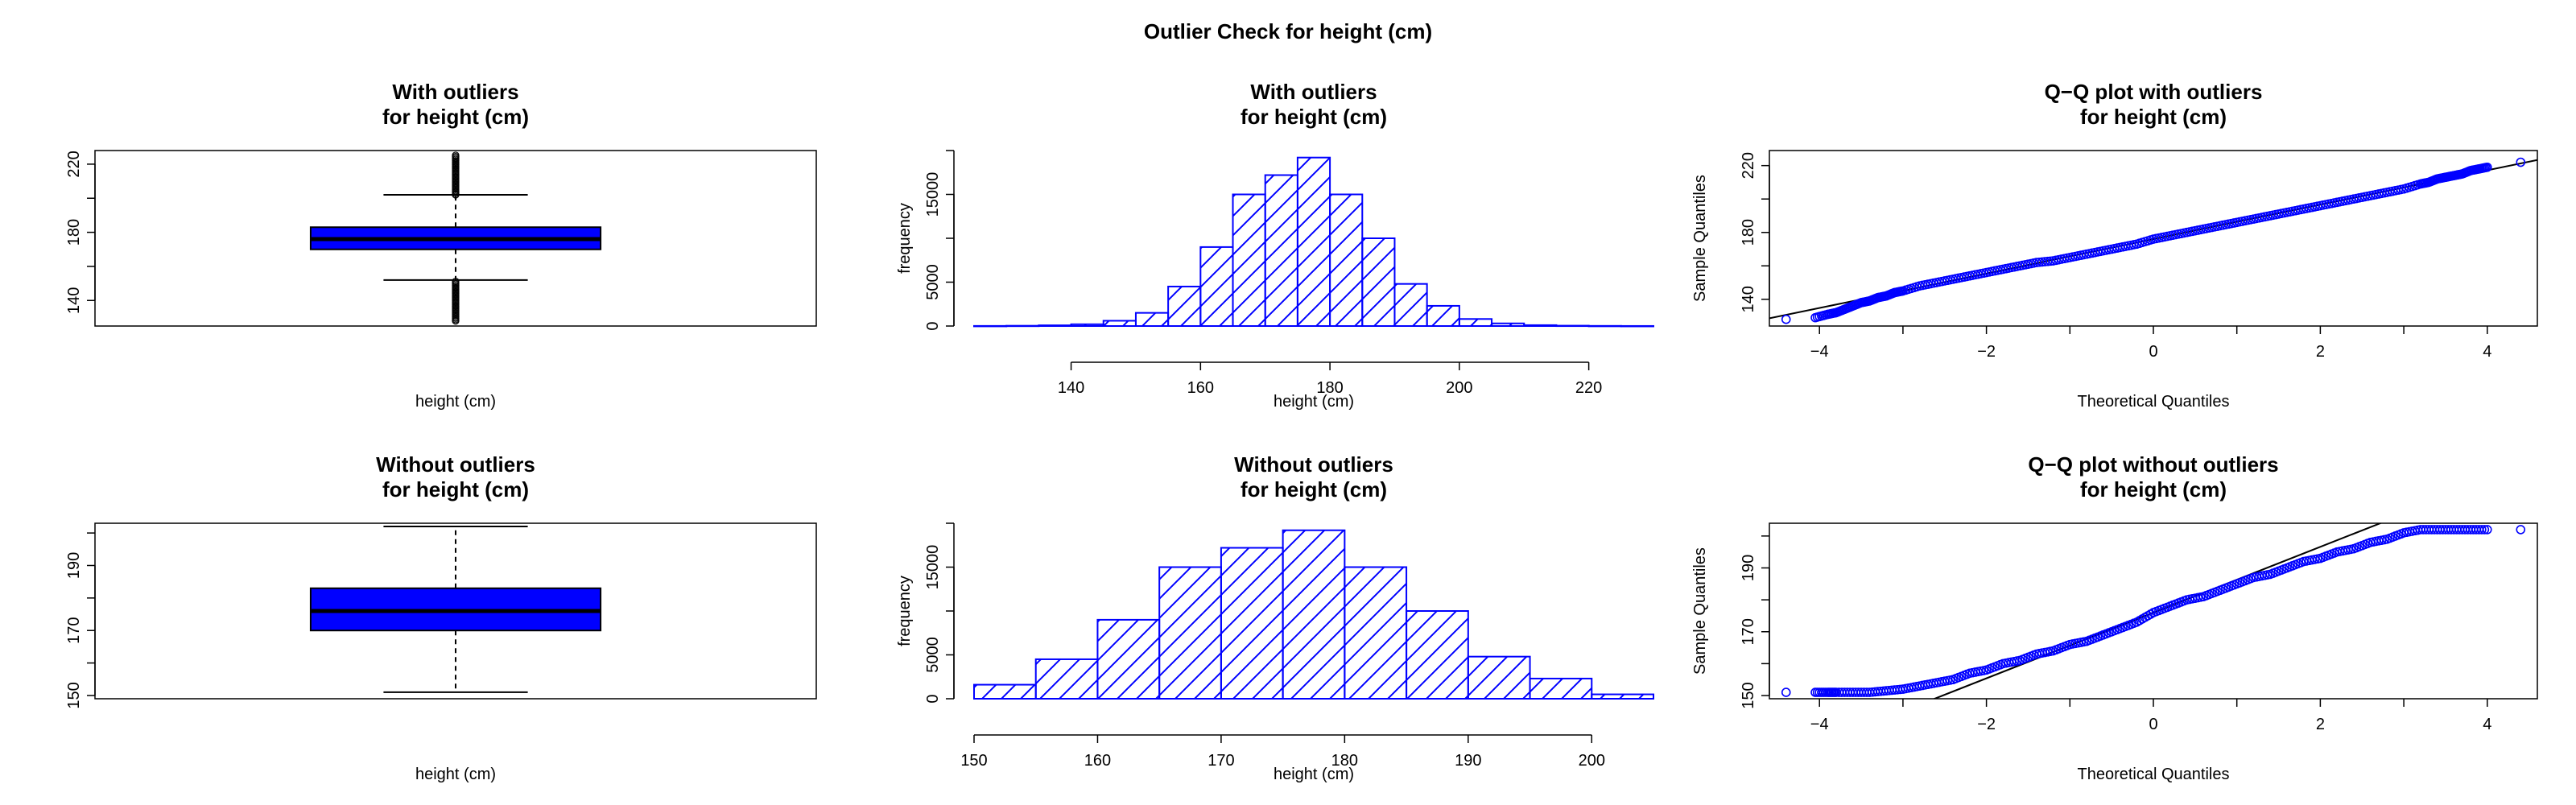 This screenshot has width=2576, height=805. I want to click on figure-title: Outlier Check for height (cm), so click(1288, 31).